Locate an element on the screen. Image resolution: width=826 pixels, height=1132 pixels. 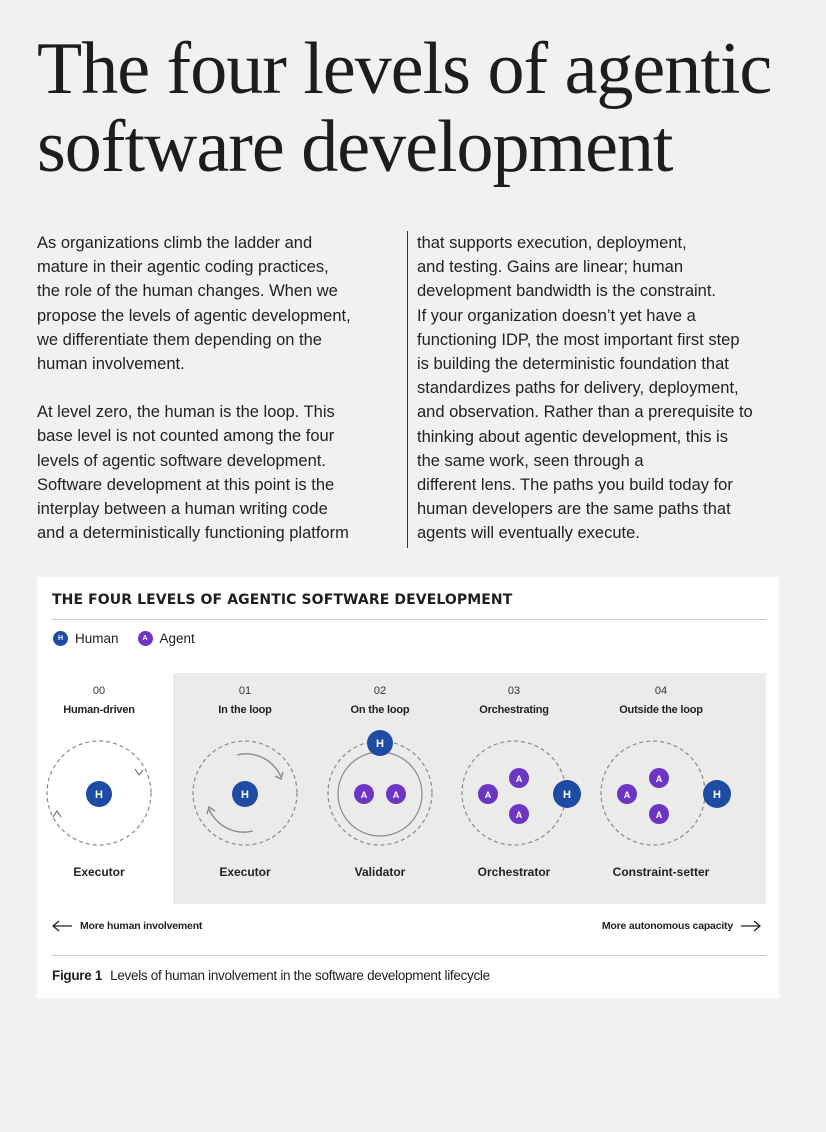
level-03-diagram: A A A H is located at coordinates (521, 793).